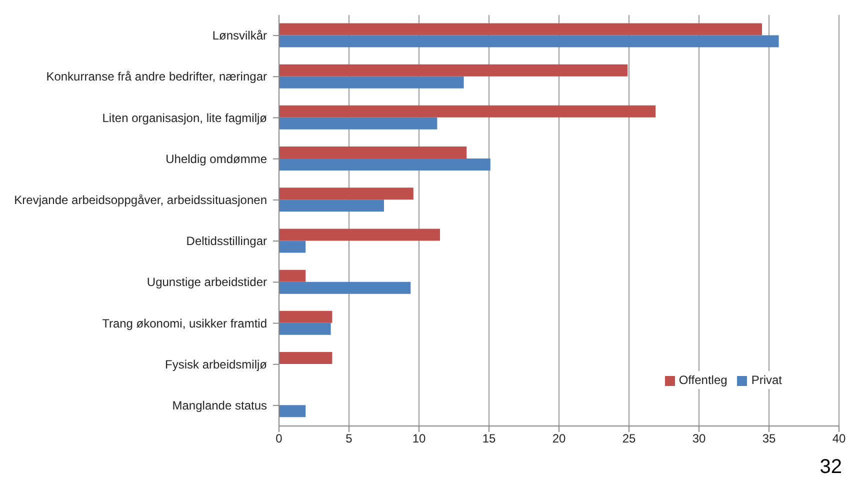 The width and height of the screenshot is (846, 479). What do you see at coordinates (217, 159) in the screenshot?
I see `y-tick-label: Uheldig omdømme` at bounding box center [217, 159].